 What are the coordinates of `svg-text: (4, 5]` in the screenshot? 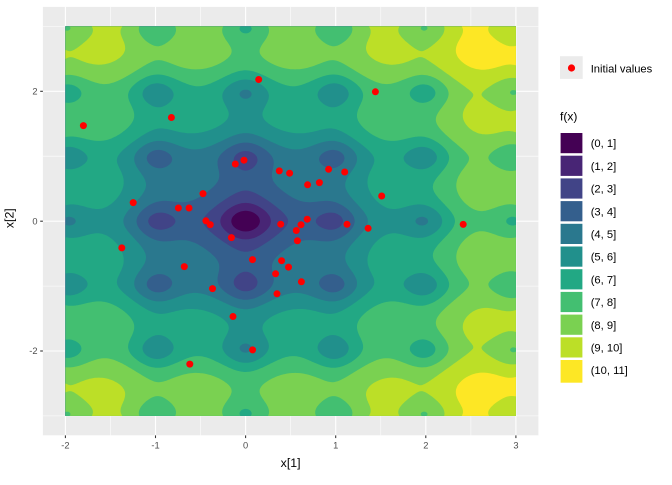 It's located at (604, 235).